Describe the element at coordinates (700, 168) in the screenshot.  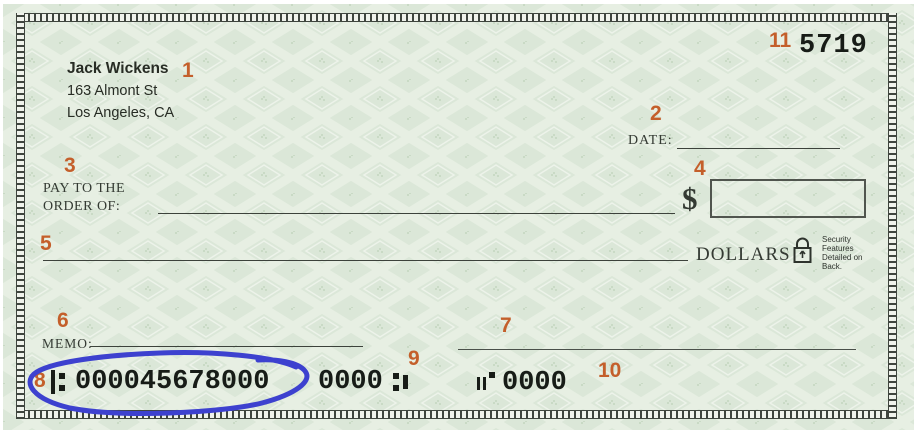
I see `annotation-4: 4` at that location.